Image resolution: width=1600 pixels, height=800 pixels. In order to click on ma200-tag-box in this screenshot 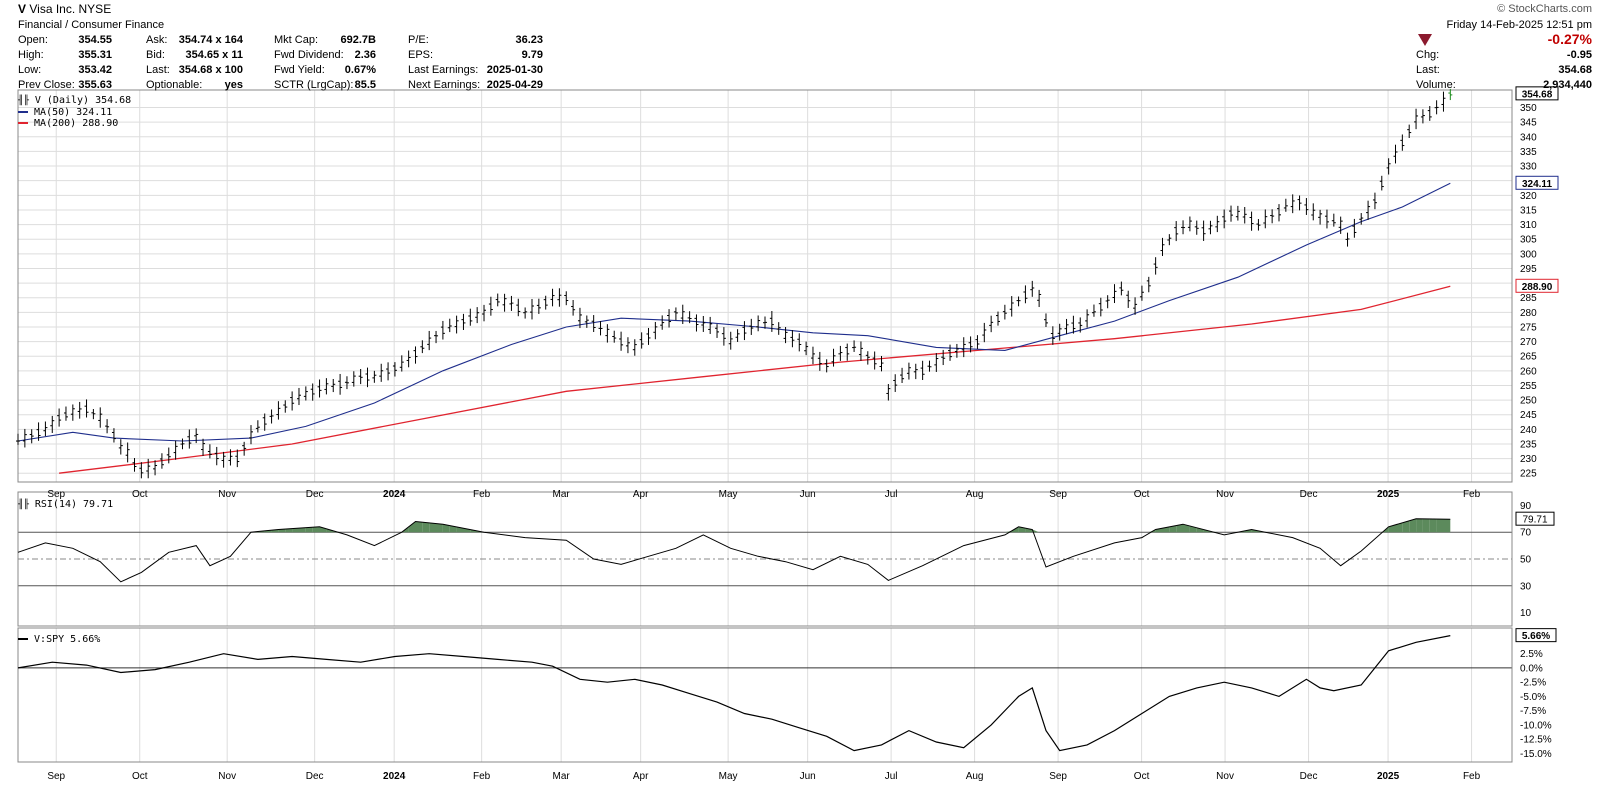, I will do `click(1537, 285)`.